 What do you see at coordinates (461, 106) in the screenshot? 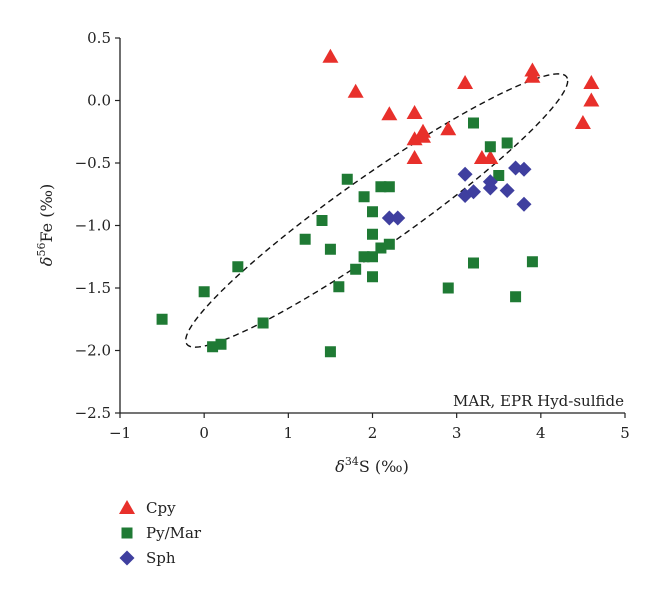
I see `series-cpy` at bounding box center [461, 106].